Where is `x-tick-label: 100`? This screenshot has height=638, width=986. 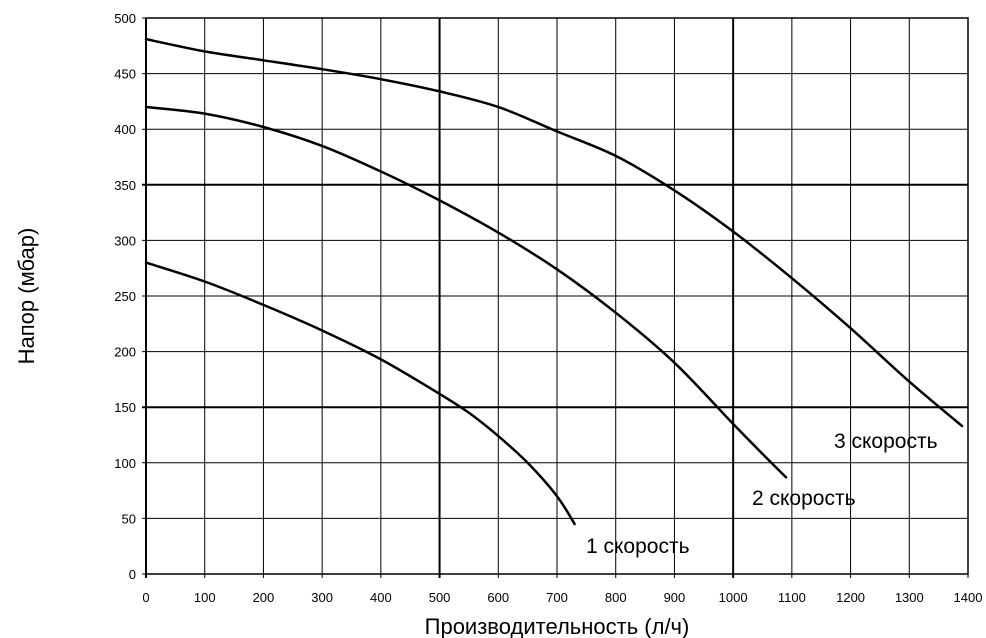 x-tick-label: 100 is located at coordinates (205, 597).